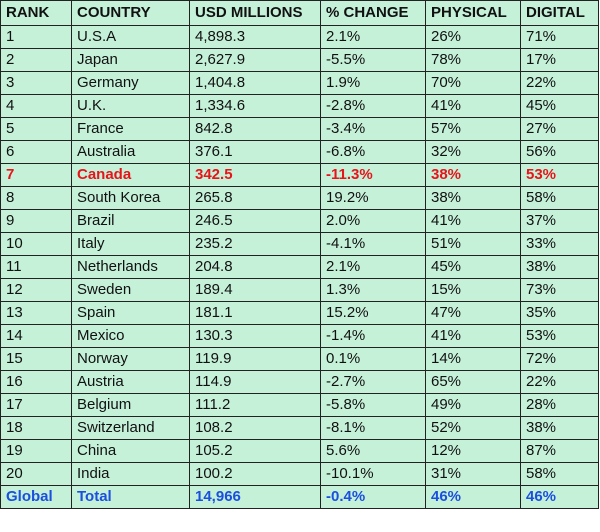 This screenshot has width=600, height=532. Describe the element at coordinates (255, 129) in the screenshot. I see `usd-millions-cell: 842.8` at that location.